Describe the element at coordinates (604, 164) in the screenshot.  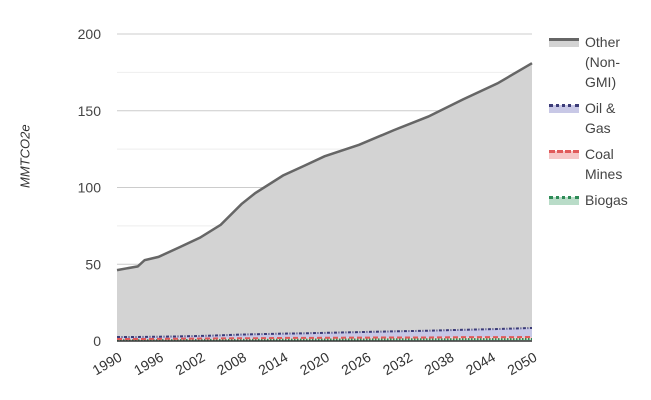
I see `legend-label: Coal Mines` at that location.